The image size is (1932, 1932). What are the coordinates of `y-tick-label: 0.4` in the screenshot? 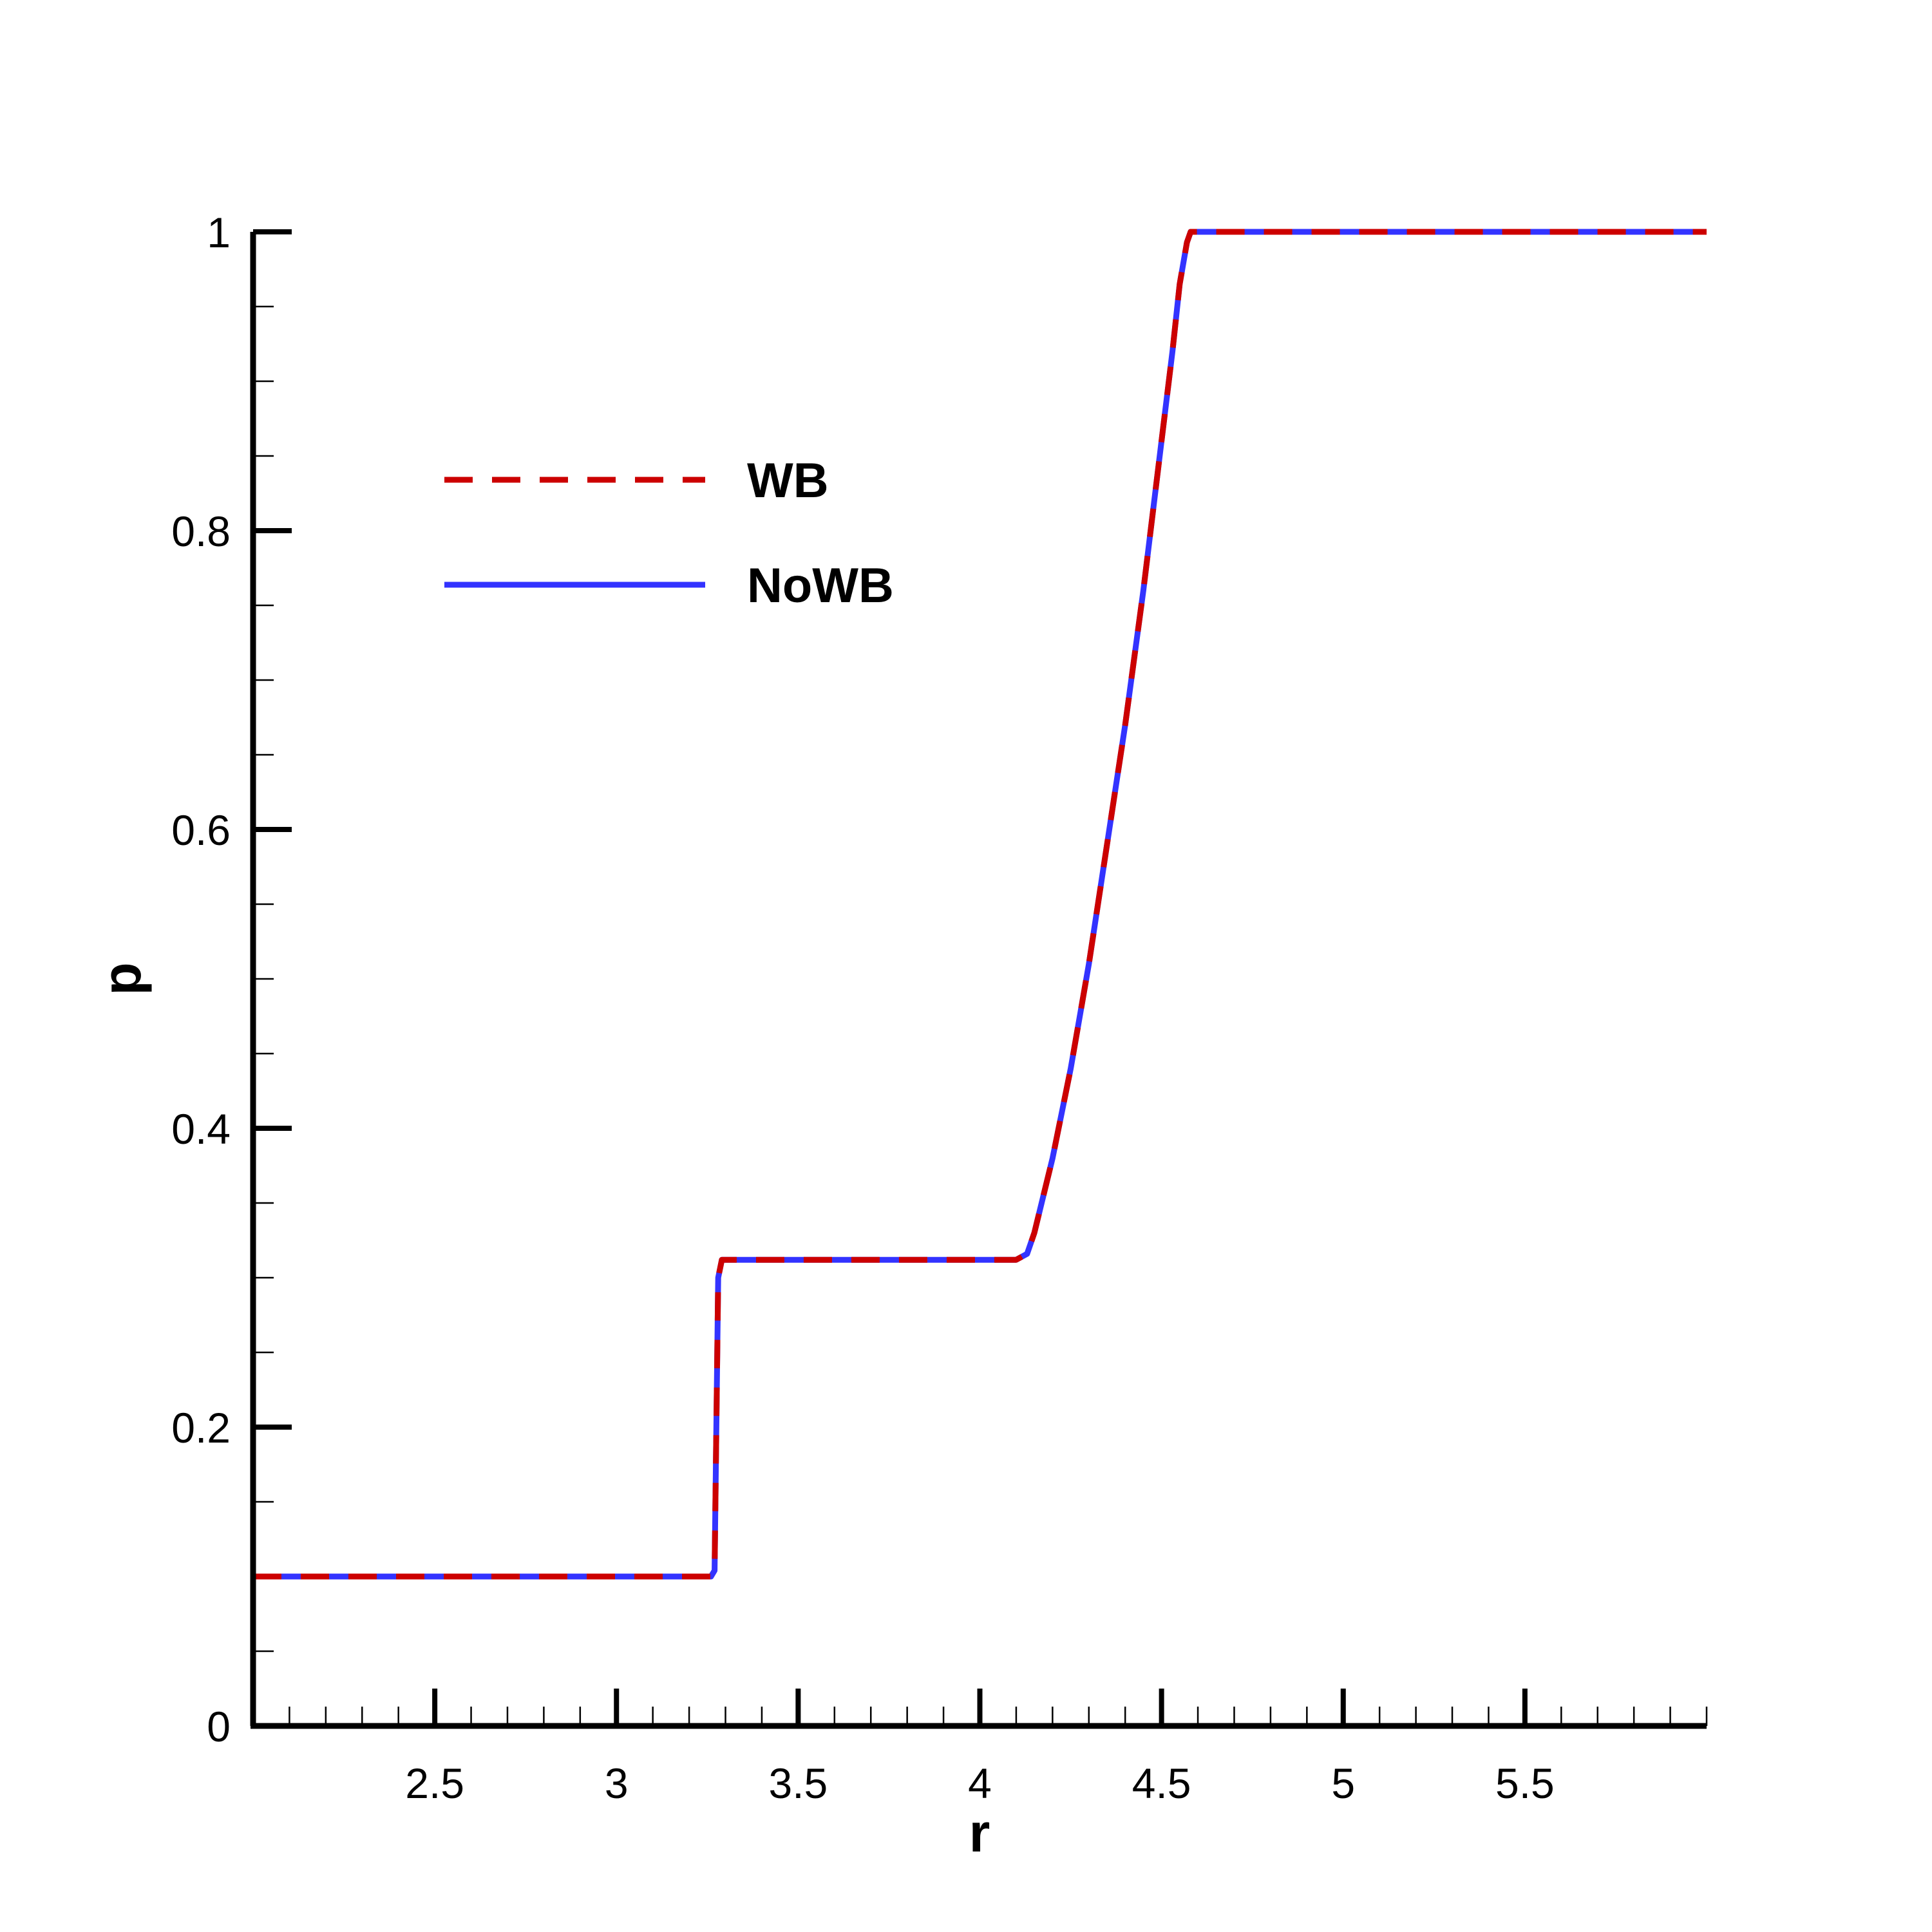 It's located at (201, 1129).